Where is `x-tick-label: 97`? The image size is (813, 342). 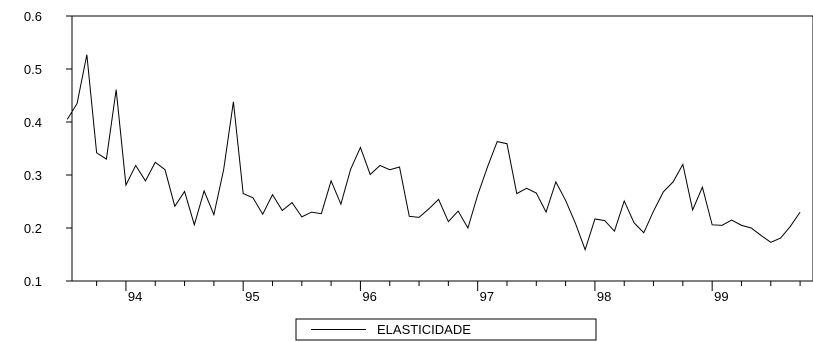
x-tick-label: 97 is located at coordinates (487, 296).